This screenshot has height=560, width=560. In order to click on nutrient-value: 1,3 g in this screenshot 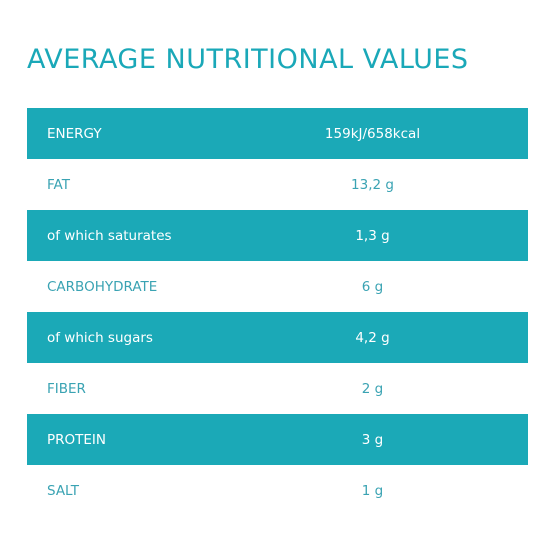, I will do `click(372, 235)`.